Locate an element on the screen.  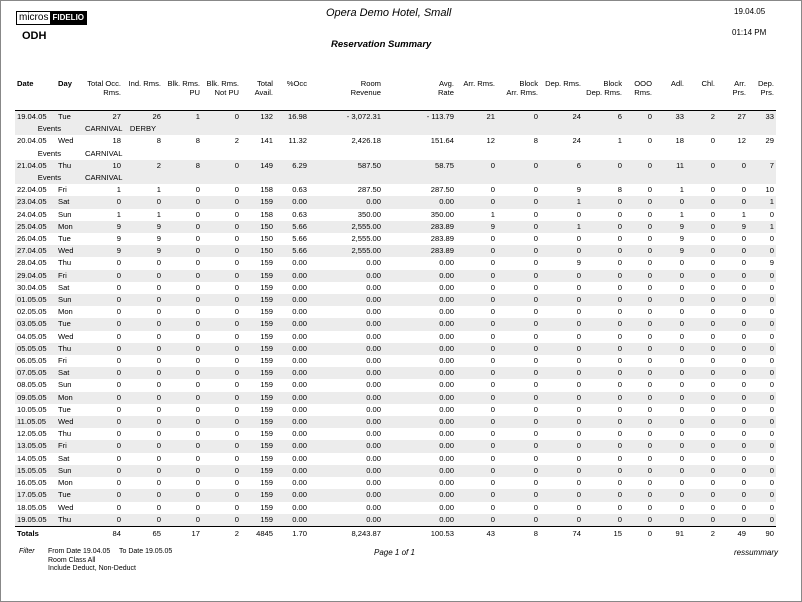
cell: Mon is located at coordinates (69, 397).